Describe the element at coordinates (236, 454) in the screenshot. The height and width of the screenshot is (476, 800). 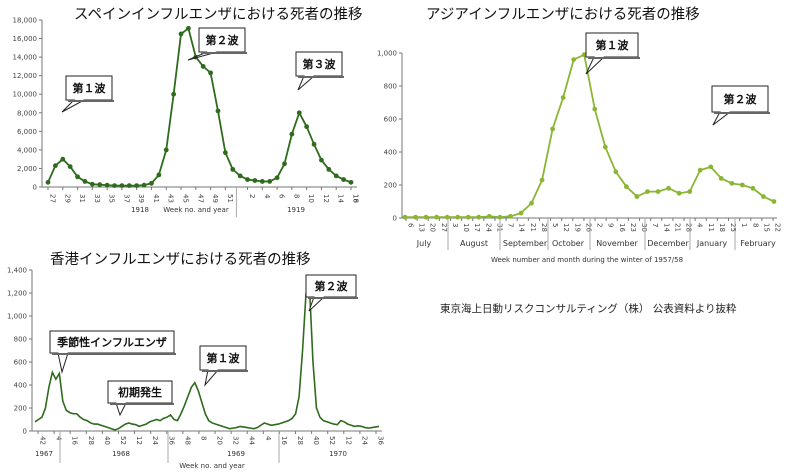
I see `hk-year-label: 1969` at that location.